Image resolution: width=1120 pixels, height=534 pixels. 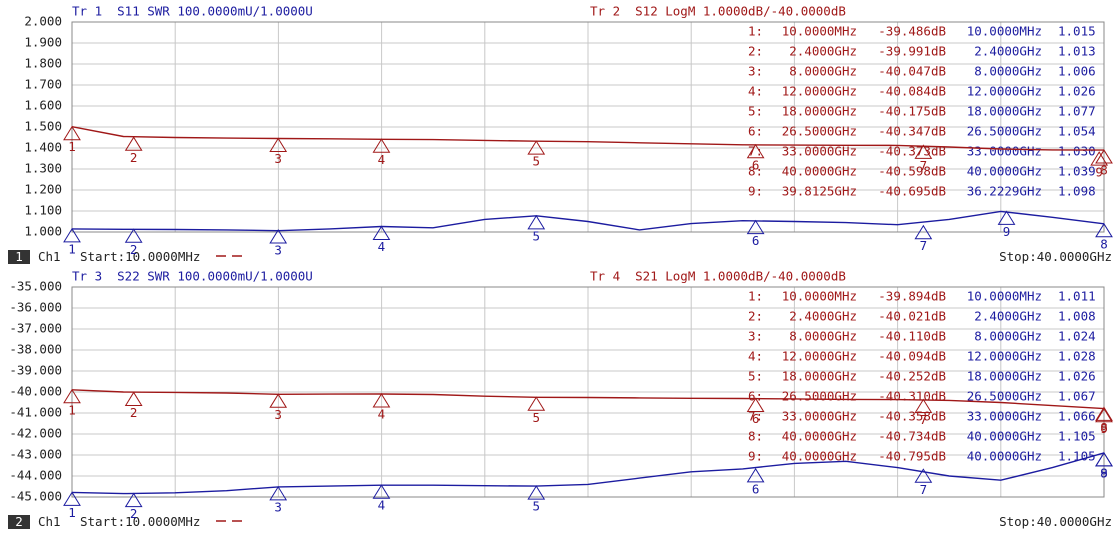 I want to click on marker-value: -40.347dB, so click(x=912, y=131).